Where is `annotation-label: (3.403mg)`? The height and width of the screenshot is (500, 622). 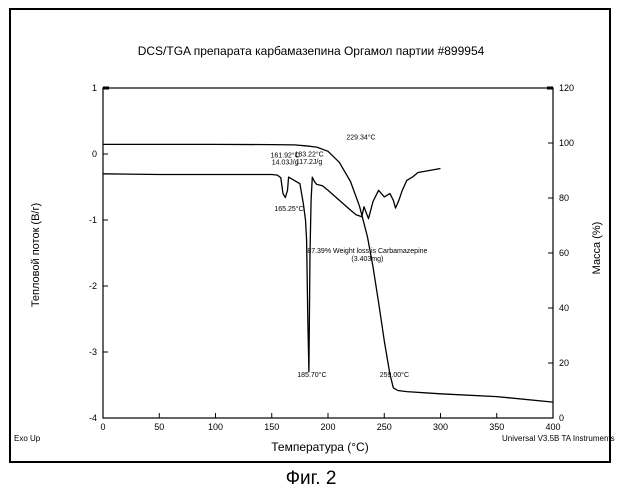
annotation-label: (3.403mg) is located at coordinates (367, 259).